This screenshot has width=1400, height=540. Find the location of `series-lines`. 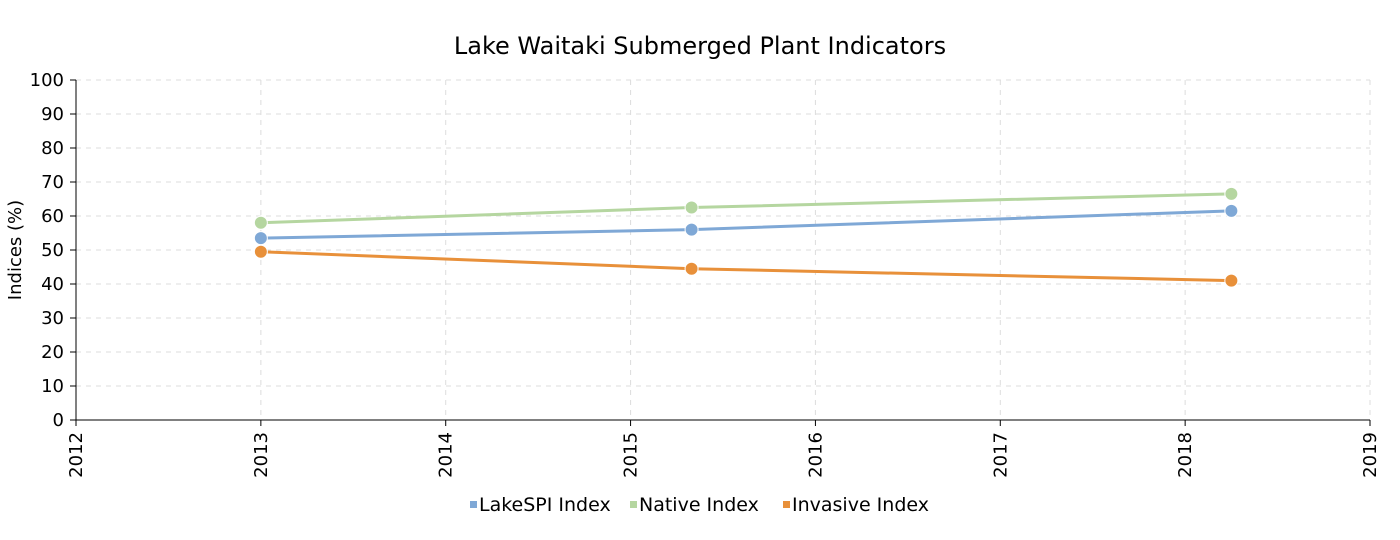

series-lines is located at coordinates (746, 237).